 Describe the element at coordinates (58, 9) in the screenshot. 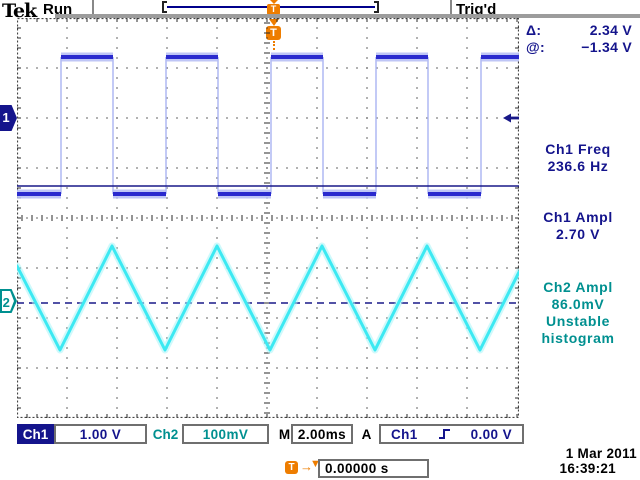

I see `acquisition-state: Run` at that location.